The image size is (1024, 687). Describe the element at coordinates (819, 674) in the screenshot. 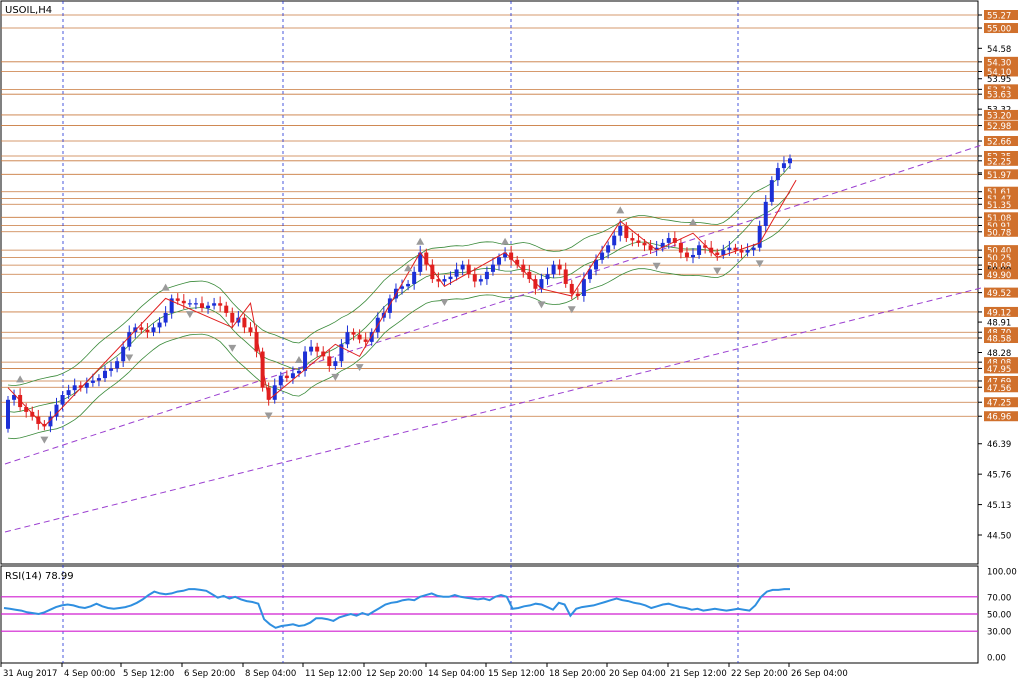

I see `time-axis-label: 26 Sep 04:00` at that location.